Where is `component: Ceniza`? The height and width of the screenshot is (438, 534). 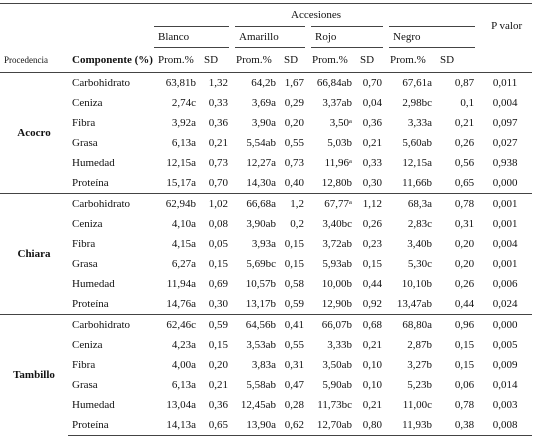 component: Ceniza is located at coordinates (87, 345).